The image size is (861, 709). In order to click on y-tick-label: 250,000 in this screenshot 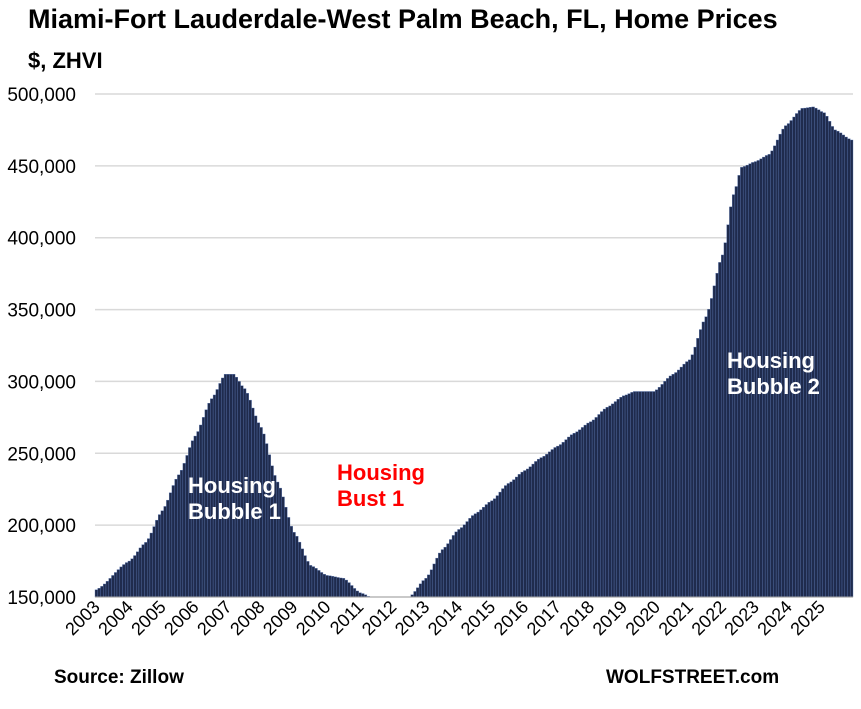, I will do `click(41, 454)`.